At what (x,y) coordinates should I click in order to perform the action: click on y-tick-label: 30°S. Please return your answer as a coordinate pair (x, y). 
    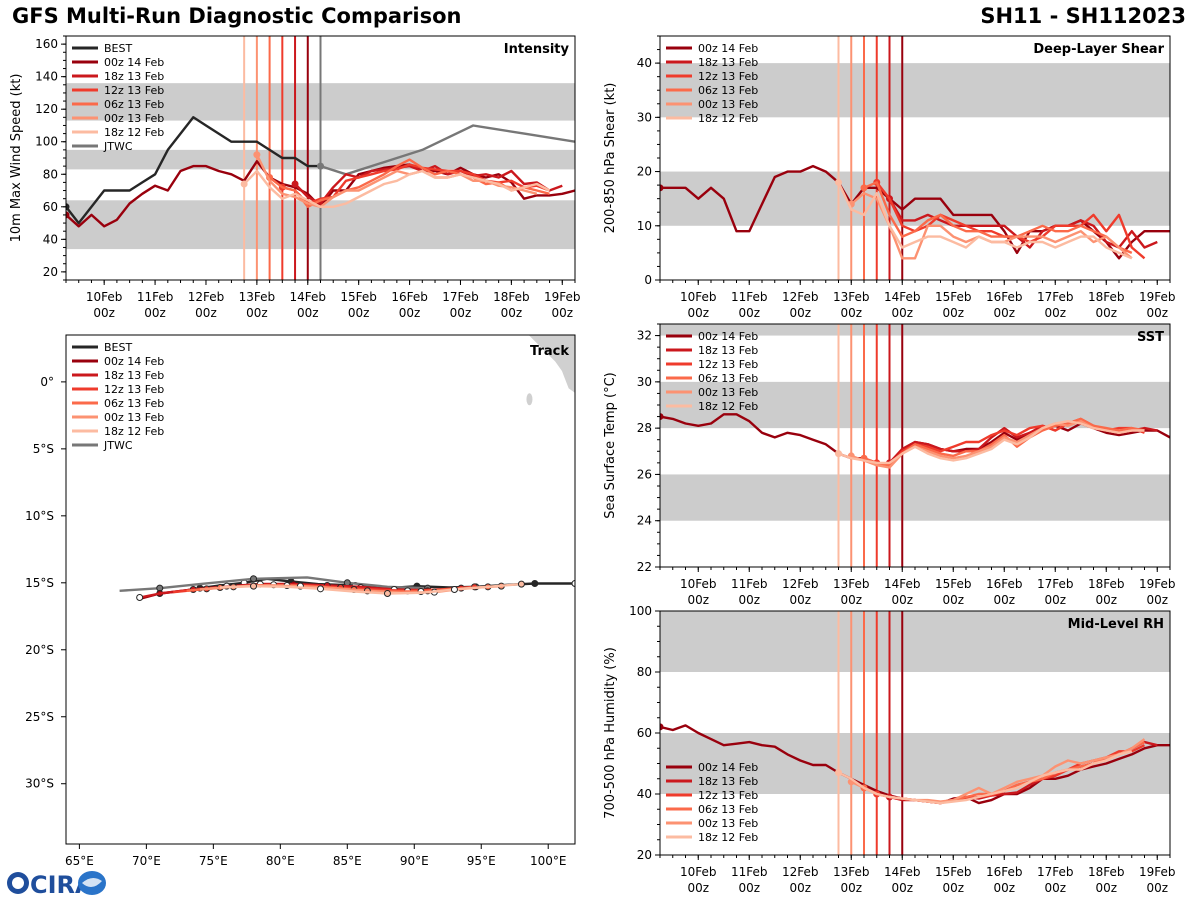
    Looking at the image, I should click on (39, 784).